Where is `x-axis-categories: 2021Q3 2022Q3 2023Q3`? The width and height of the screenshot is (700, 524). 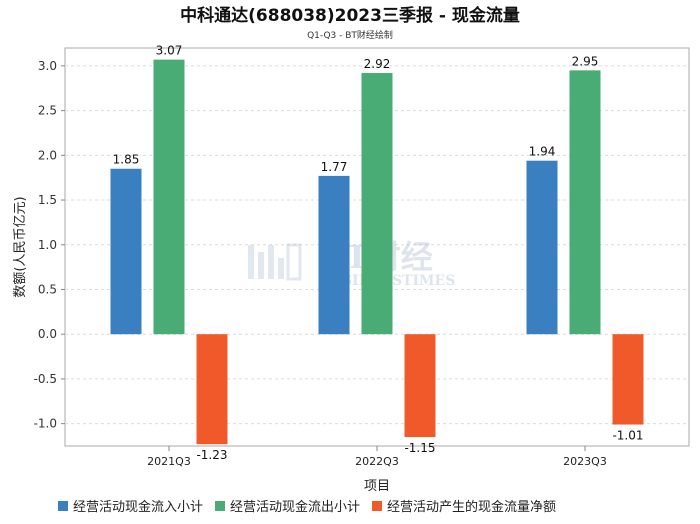
x-axis-categories: 2021Q3 2022Q3 2023Q3 is located at coordinates (377, 457).